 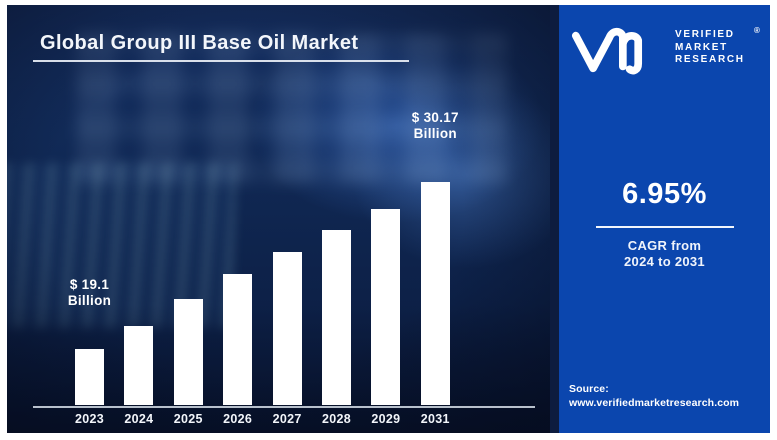 I want to click on cagr-underline, so click(x=664, y=227).